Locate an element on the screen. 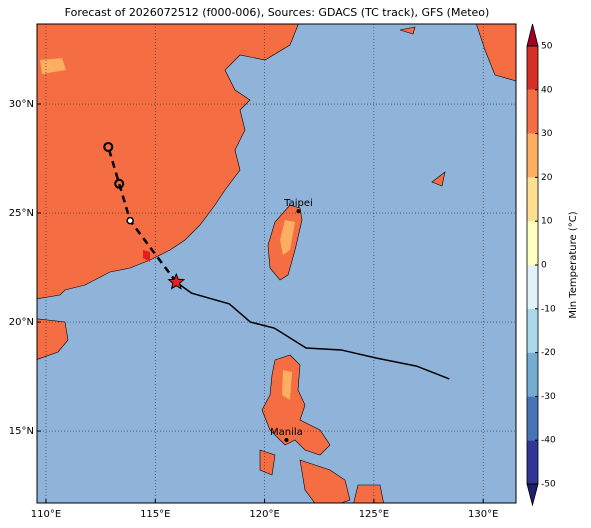 The width and height of the screenshot is (591, 528). colorbar-tick-label: -30 is located at coordinates (548, 397).